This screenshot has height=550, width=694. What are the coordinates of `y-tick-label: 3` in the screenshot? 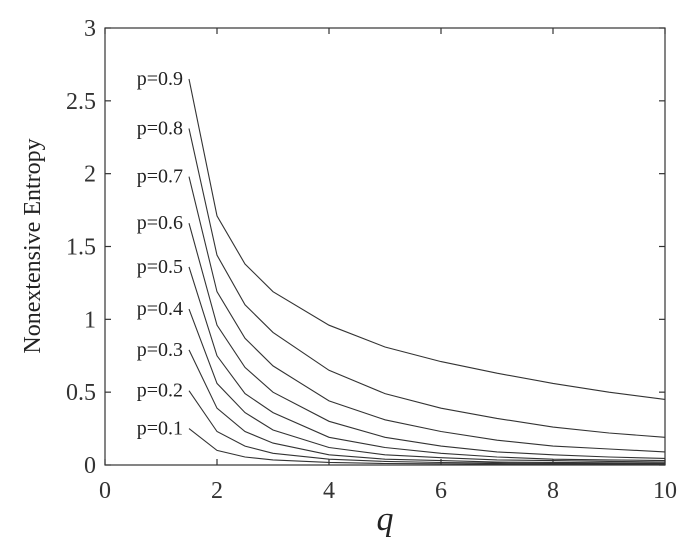 It's located at (90, 29).